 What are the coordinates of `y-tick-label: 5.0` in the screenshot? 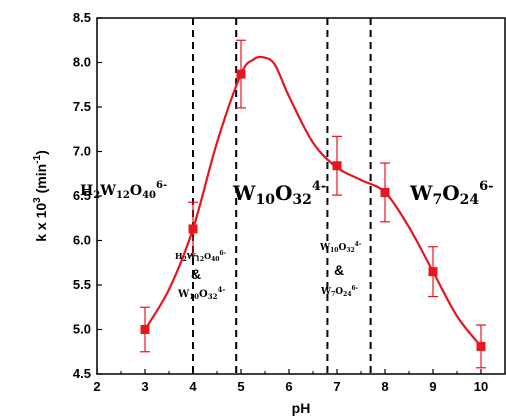 It's located at (82, 329).